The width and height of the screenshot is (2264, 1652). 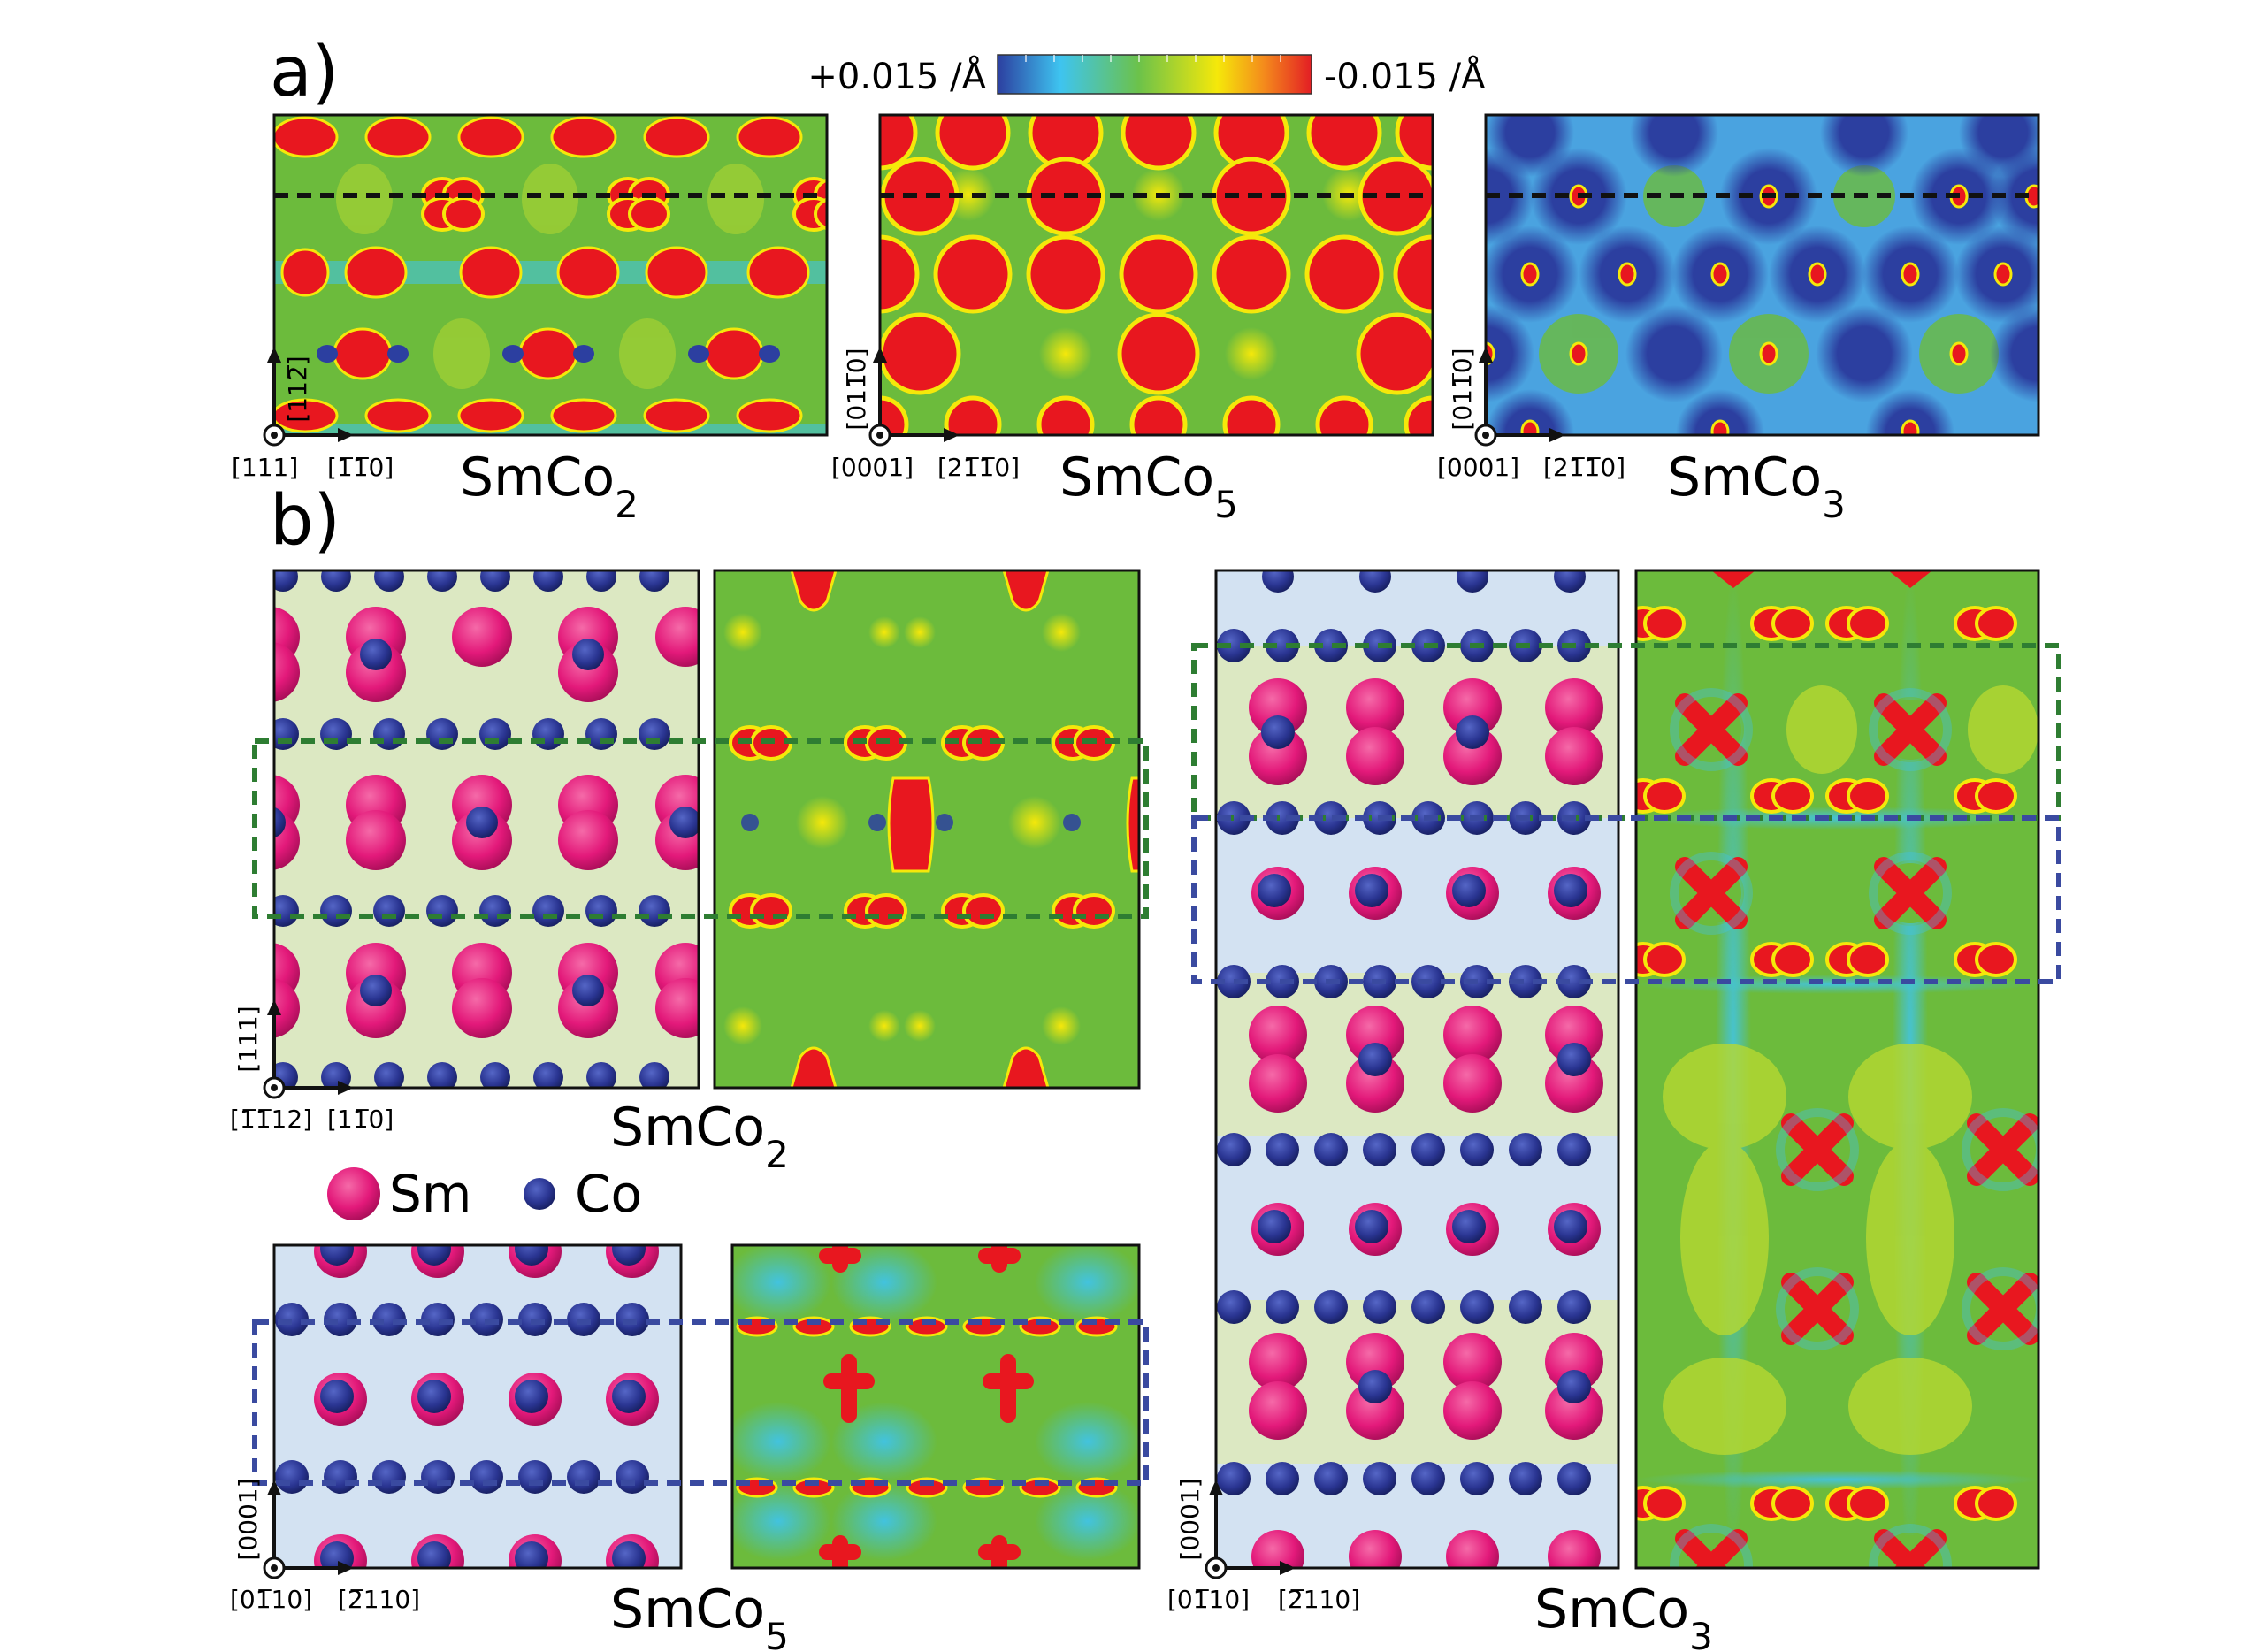 What do you see at coordinates (1404, 1032) in the screenshot?
I see `co-rows` at bounding box center [1404, 1032].